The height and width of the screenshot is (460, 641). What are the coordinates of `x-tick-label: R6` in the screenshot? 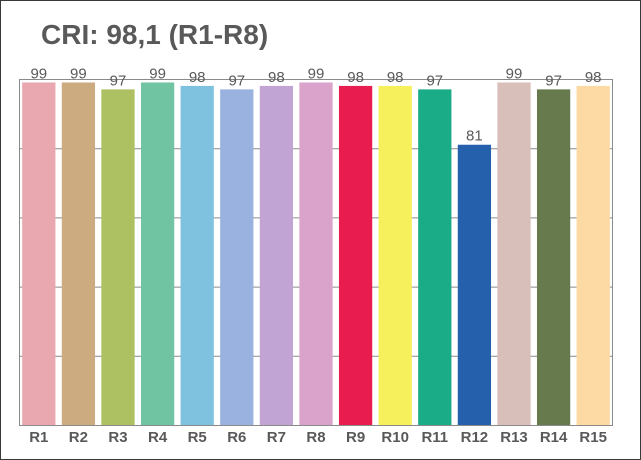 It's located at (236, 437).